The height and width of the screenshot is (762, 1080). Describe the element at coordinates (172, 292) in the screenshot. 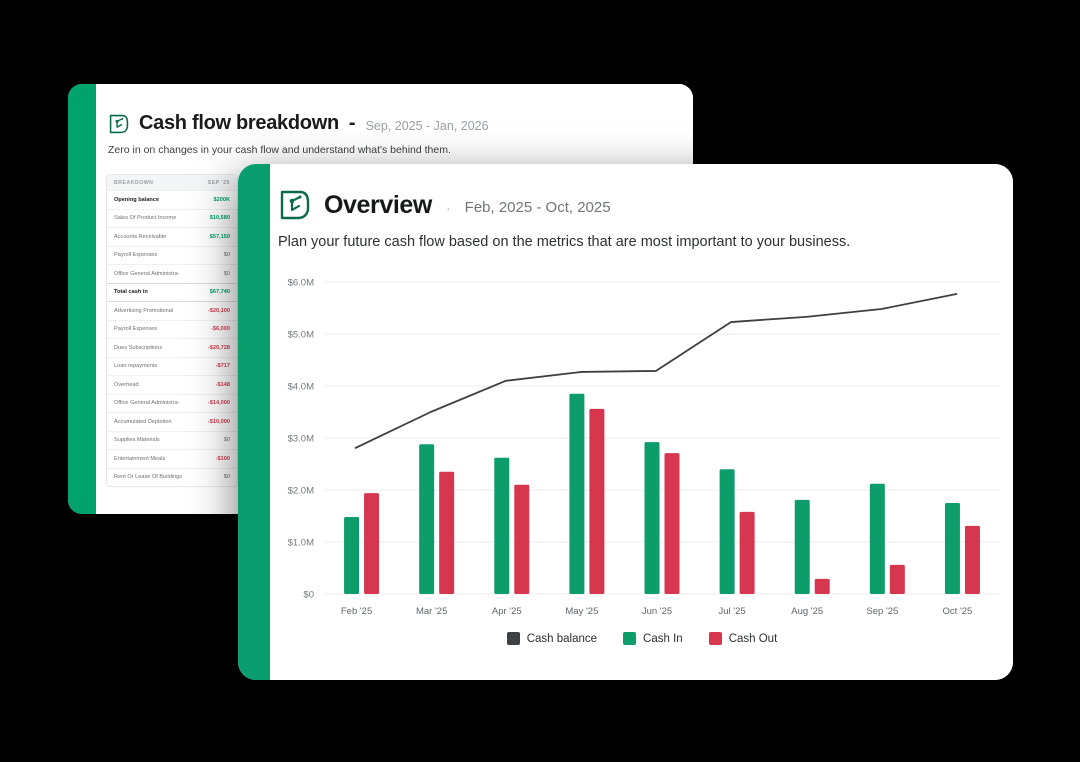

I see `table-row: Total cash in $67,740` at that location.